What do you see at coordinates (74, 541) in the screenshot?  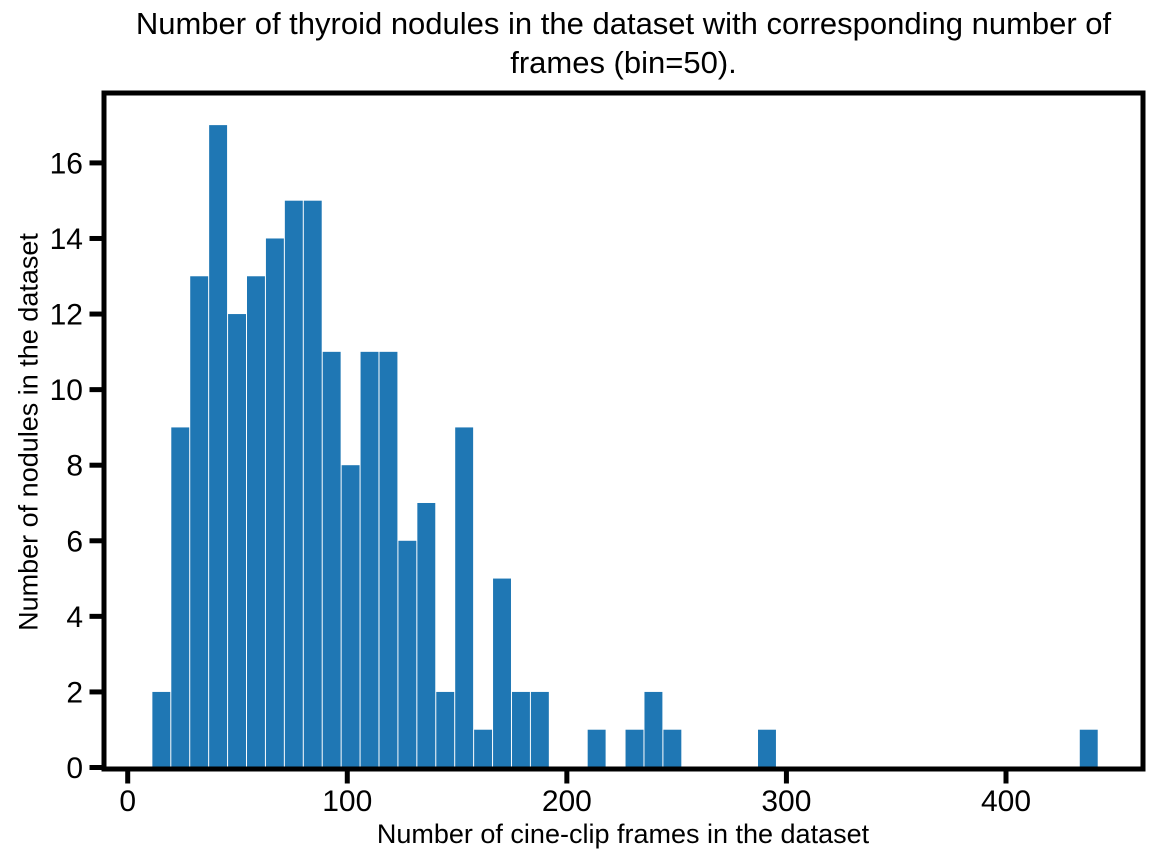 I see `y-tick-label: 6` at bounding box center [74, 541].